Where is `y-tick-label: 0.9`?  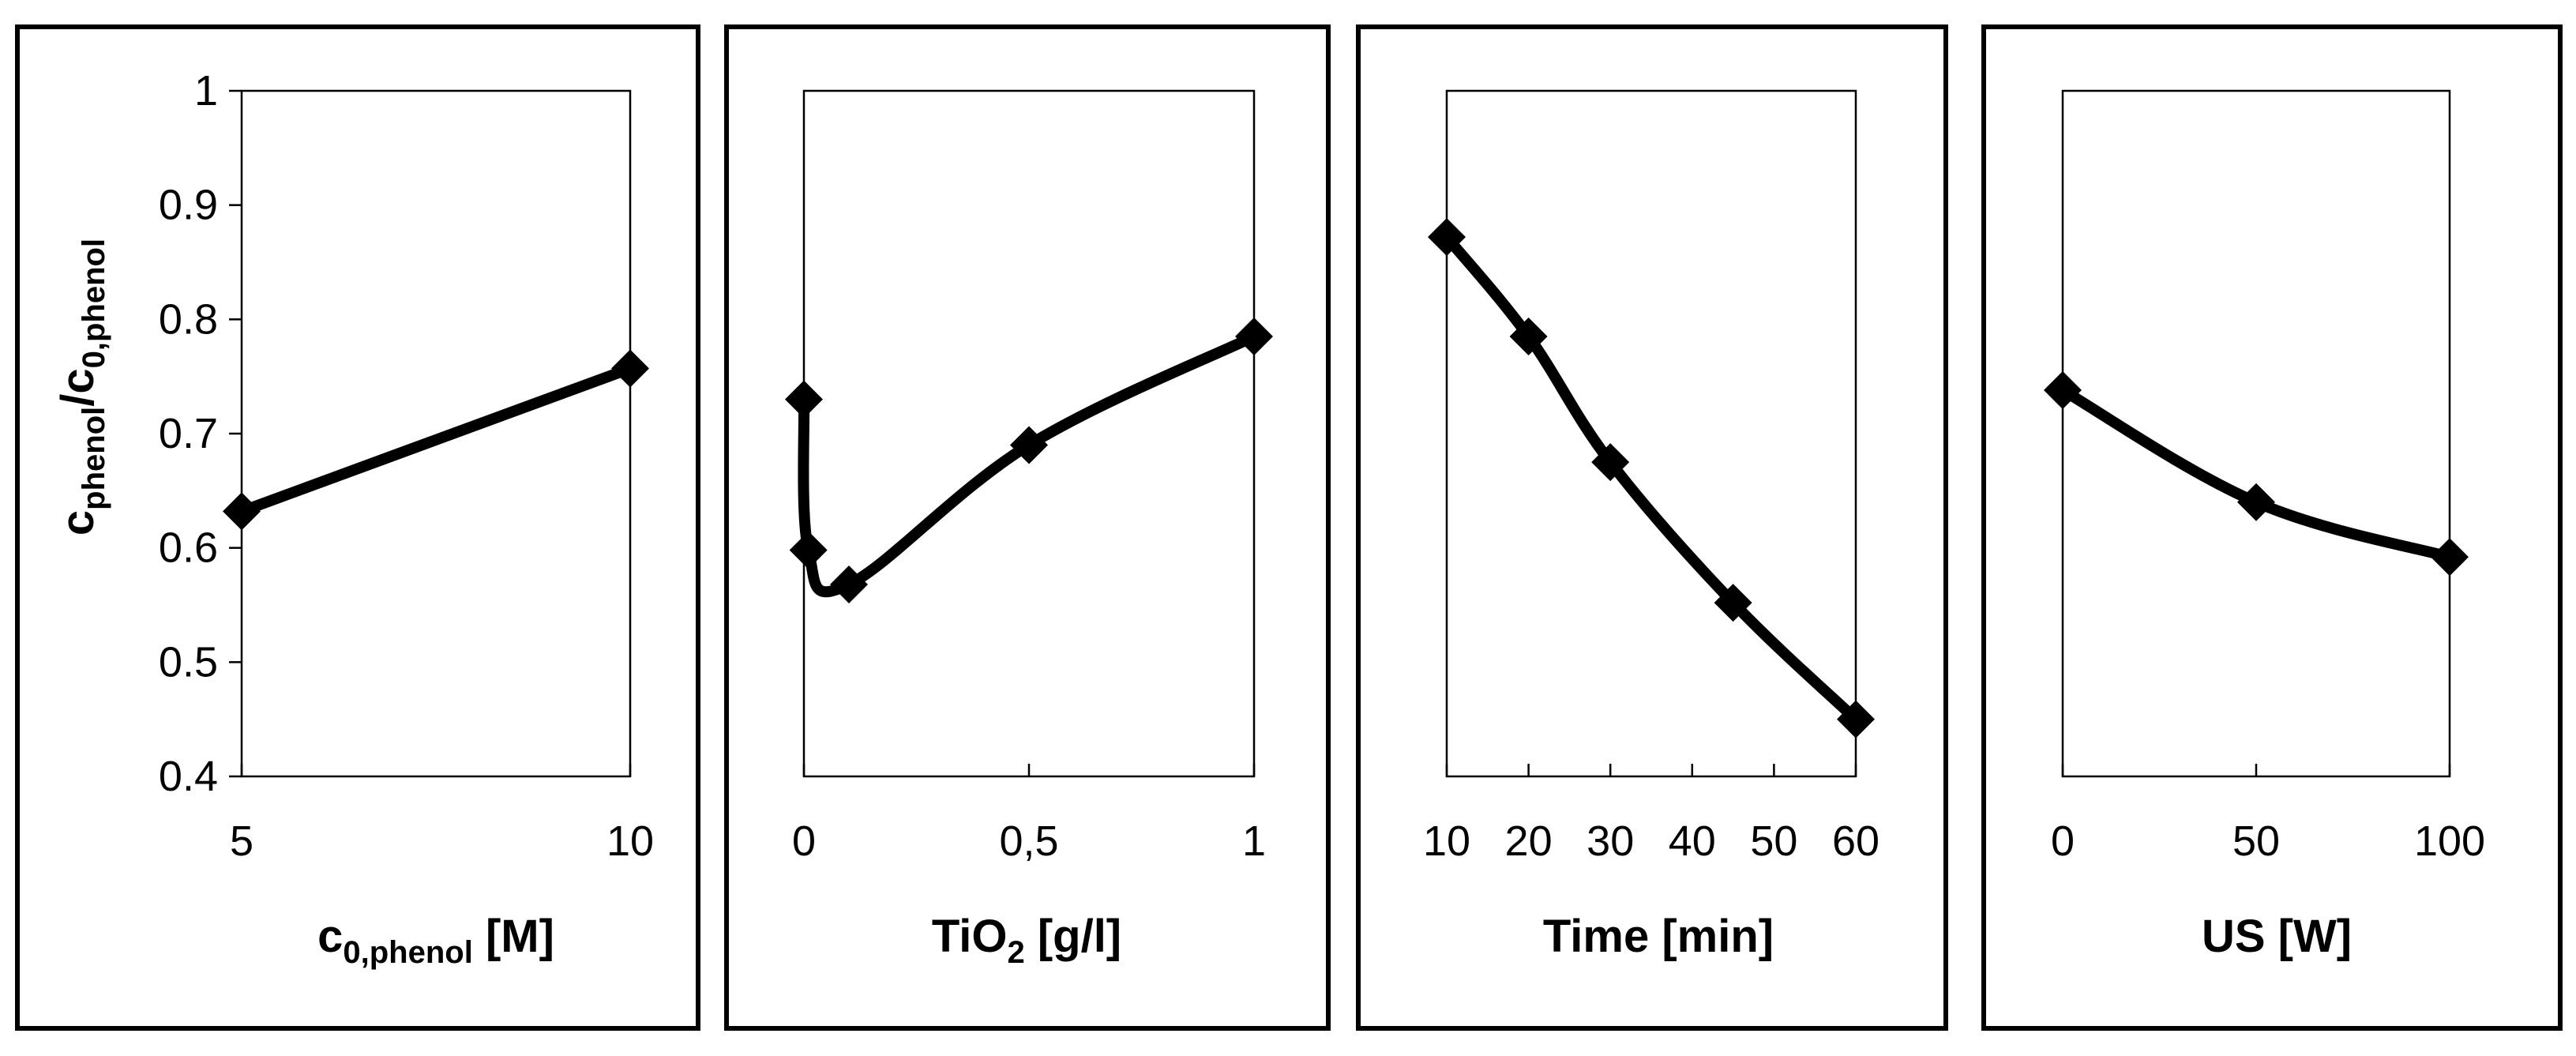 y-tick-label: 0.9 is located at coordinates (188, 205).